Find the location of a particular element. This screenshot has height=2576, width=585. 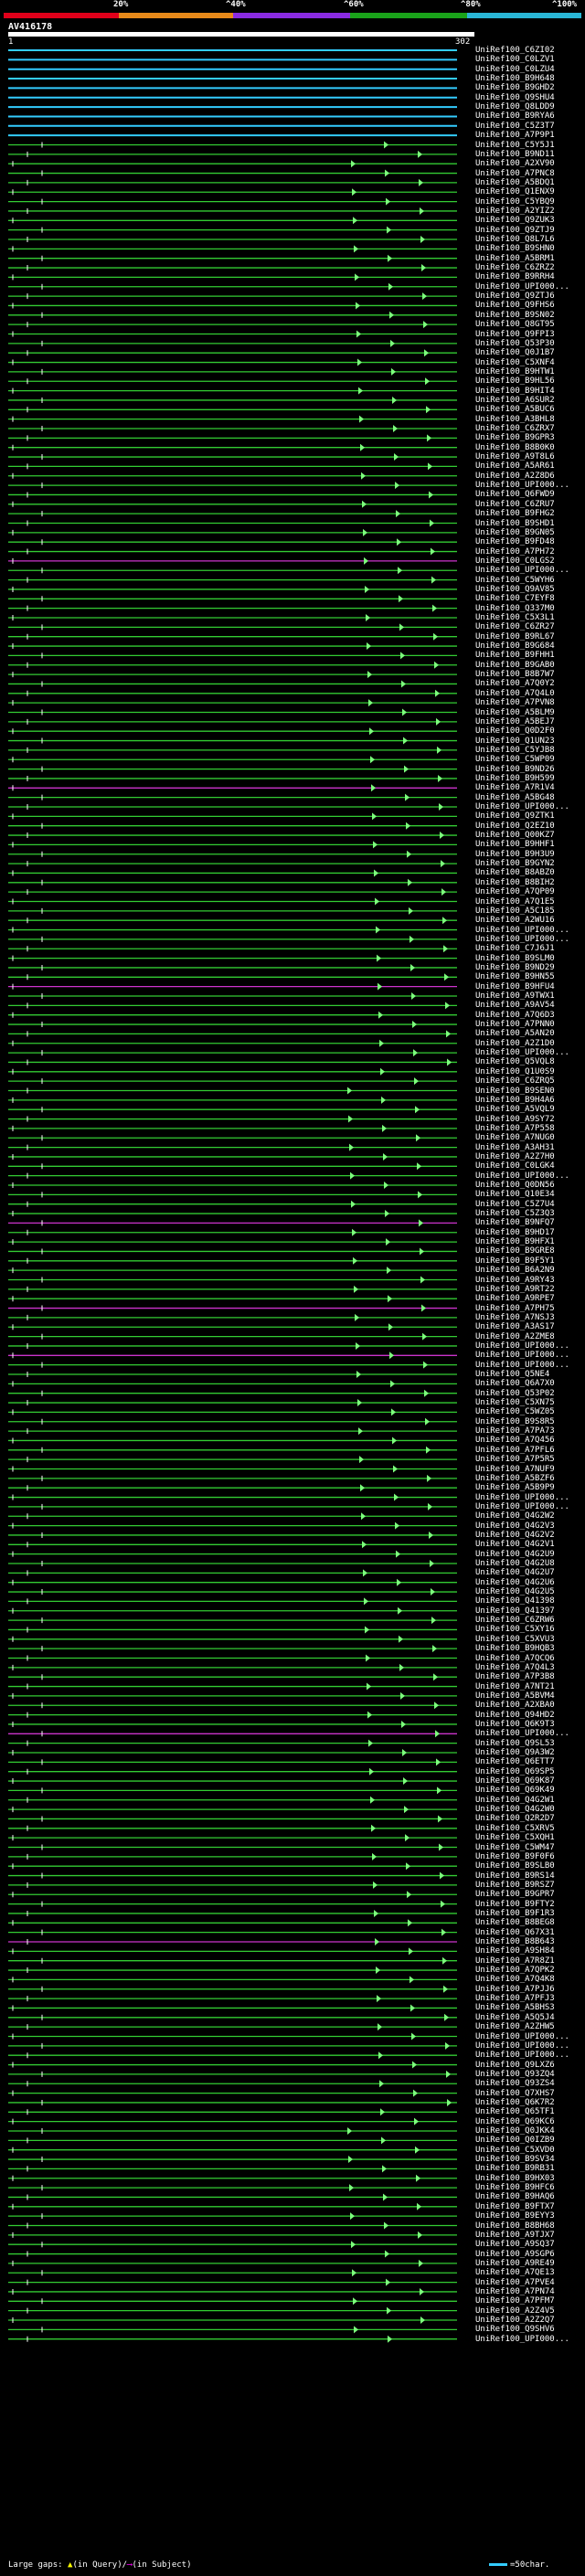

hit-label: UniRef100_Q6ETT7 is located at coordinates (515, 1762).